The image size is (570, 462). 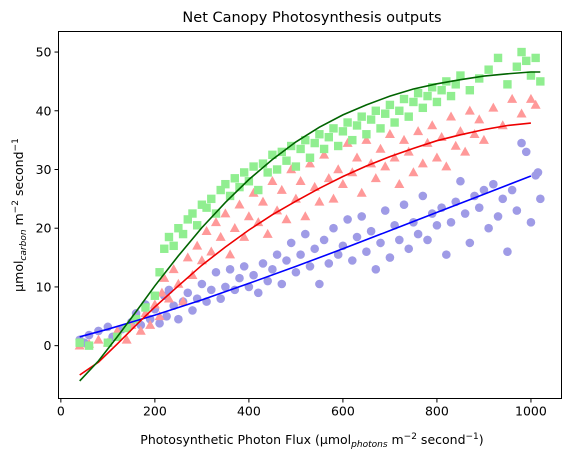 I want to click on x-axis-label-sub: photons, so click(x=369, y=445).